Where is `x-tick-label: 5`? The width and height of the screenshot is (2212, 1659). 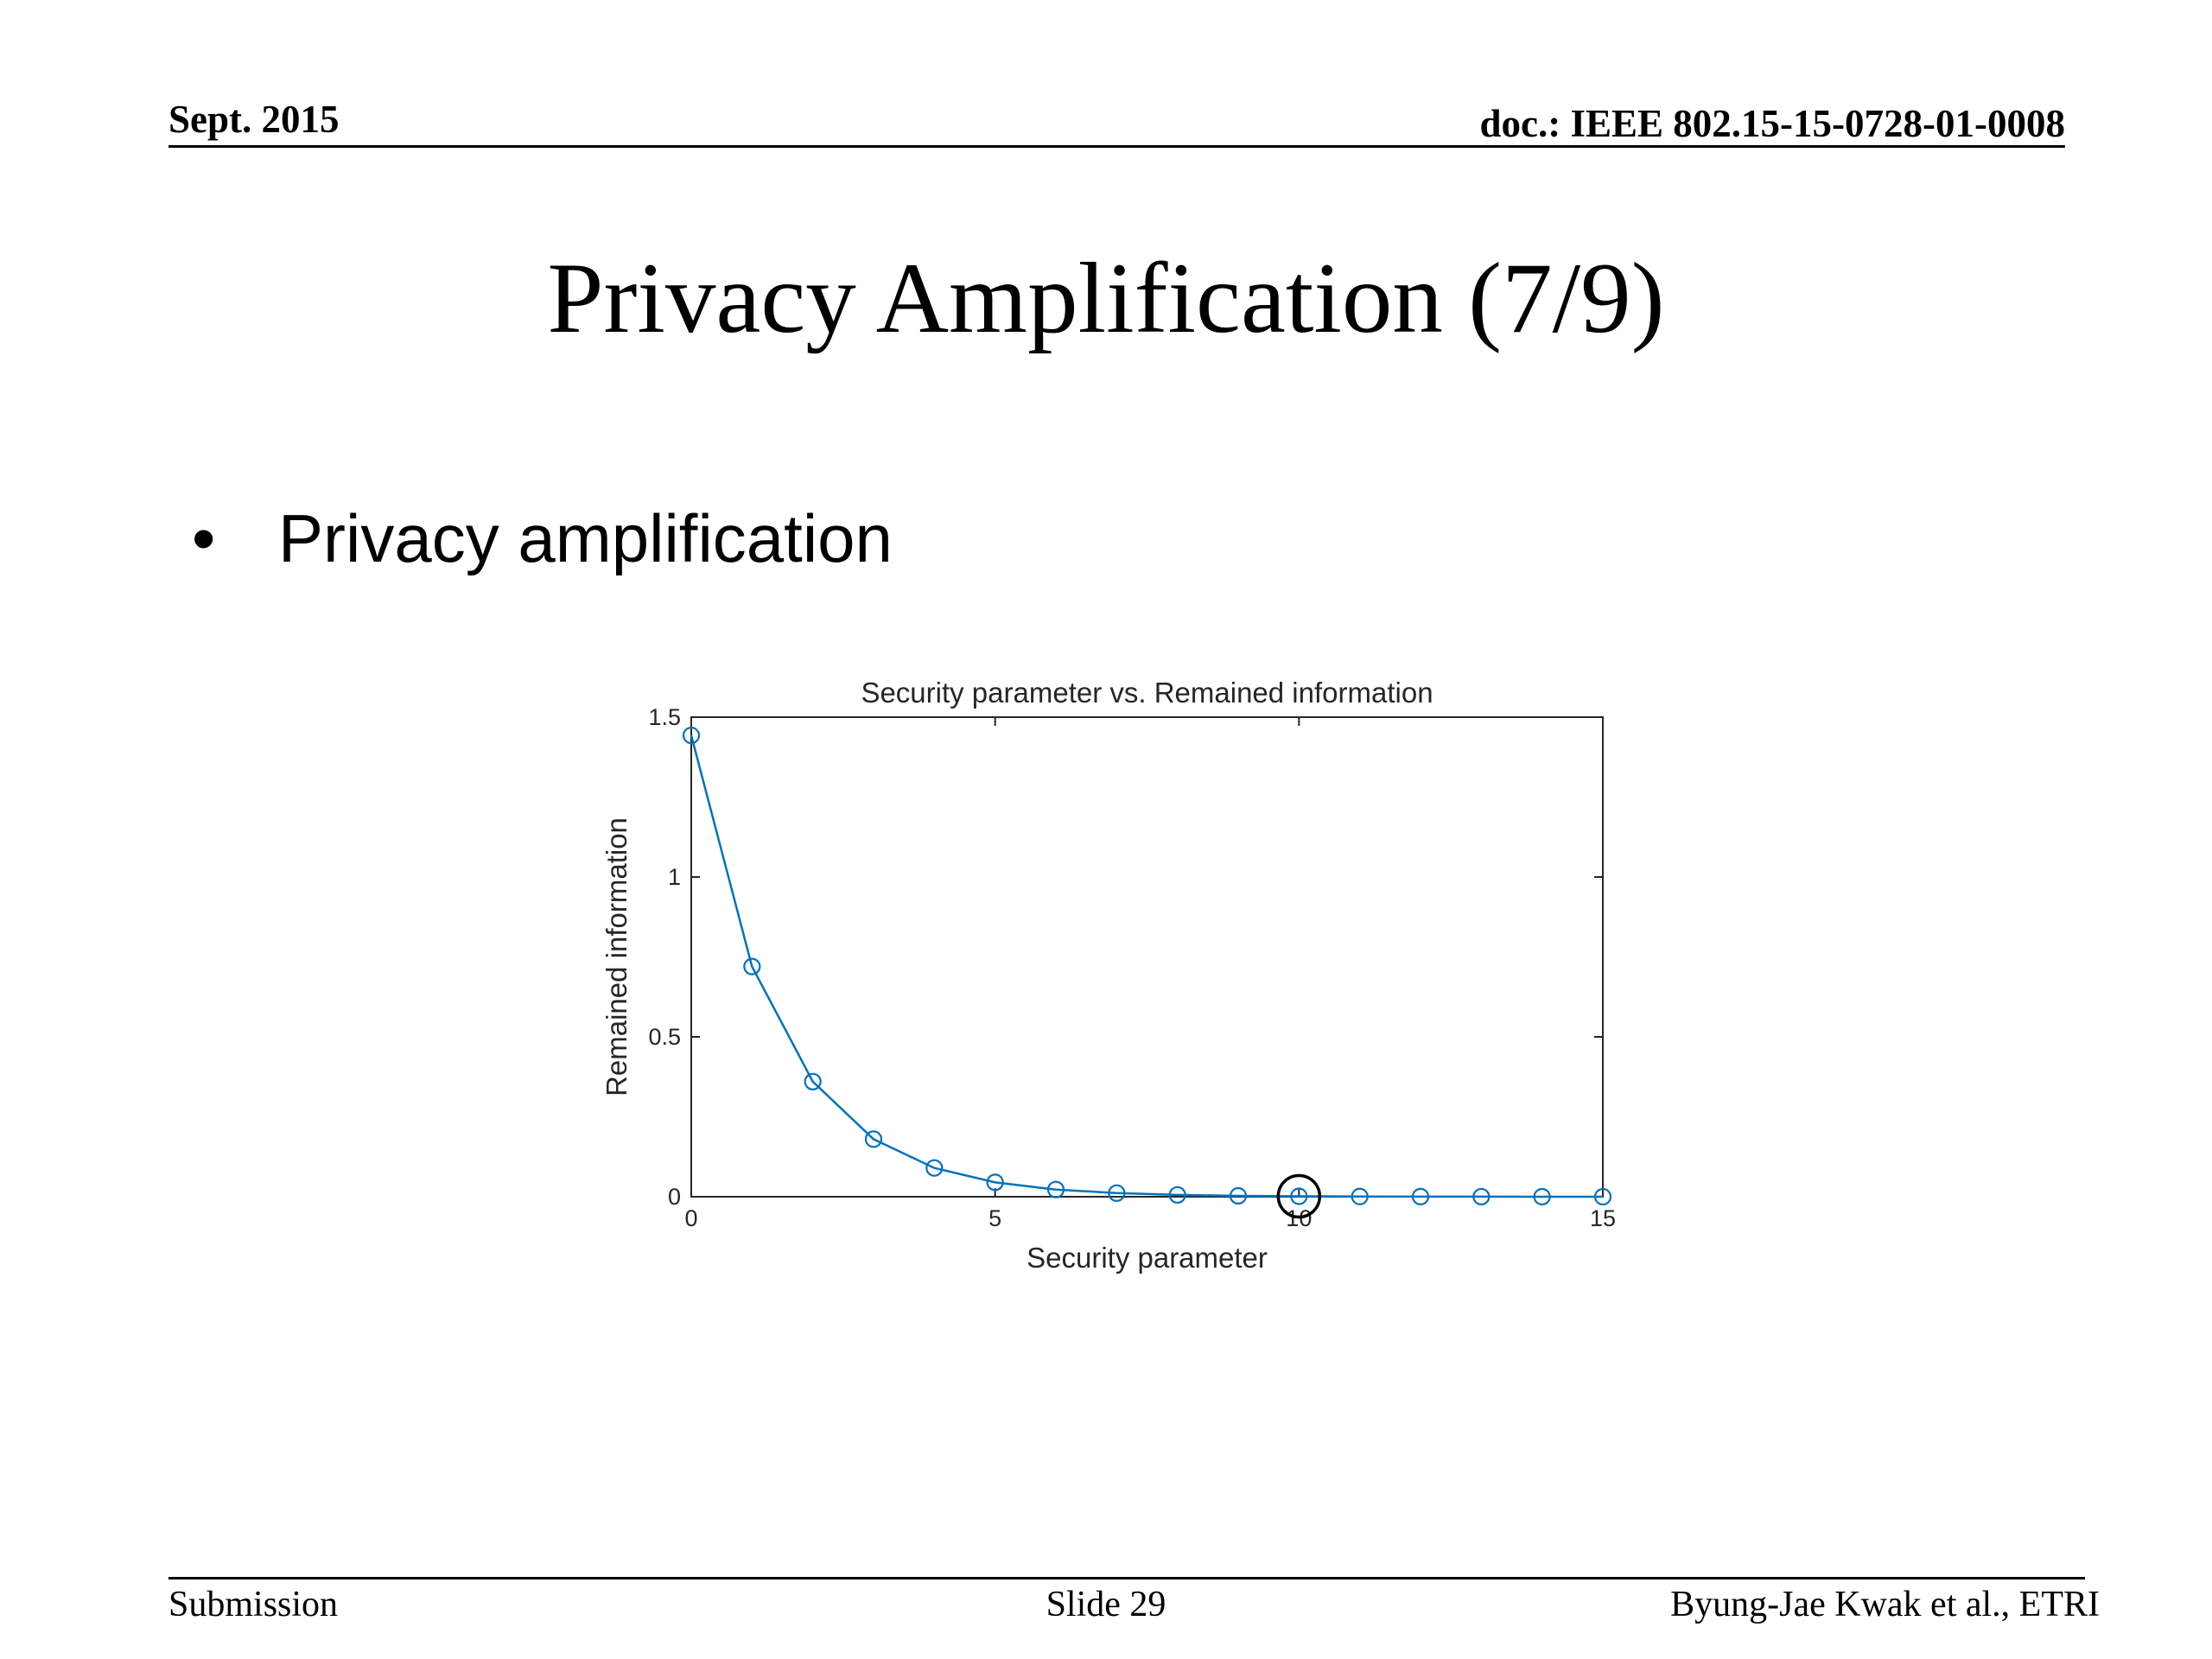
x-tick-label: 5 is located at coordinates (994, 1218).